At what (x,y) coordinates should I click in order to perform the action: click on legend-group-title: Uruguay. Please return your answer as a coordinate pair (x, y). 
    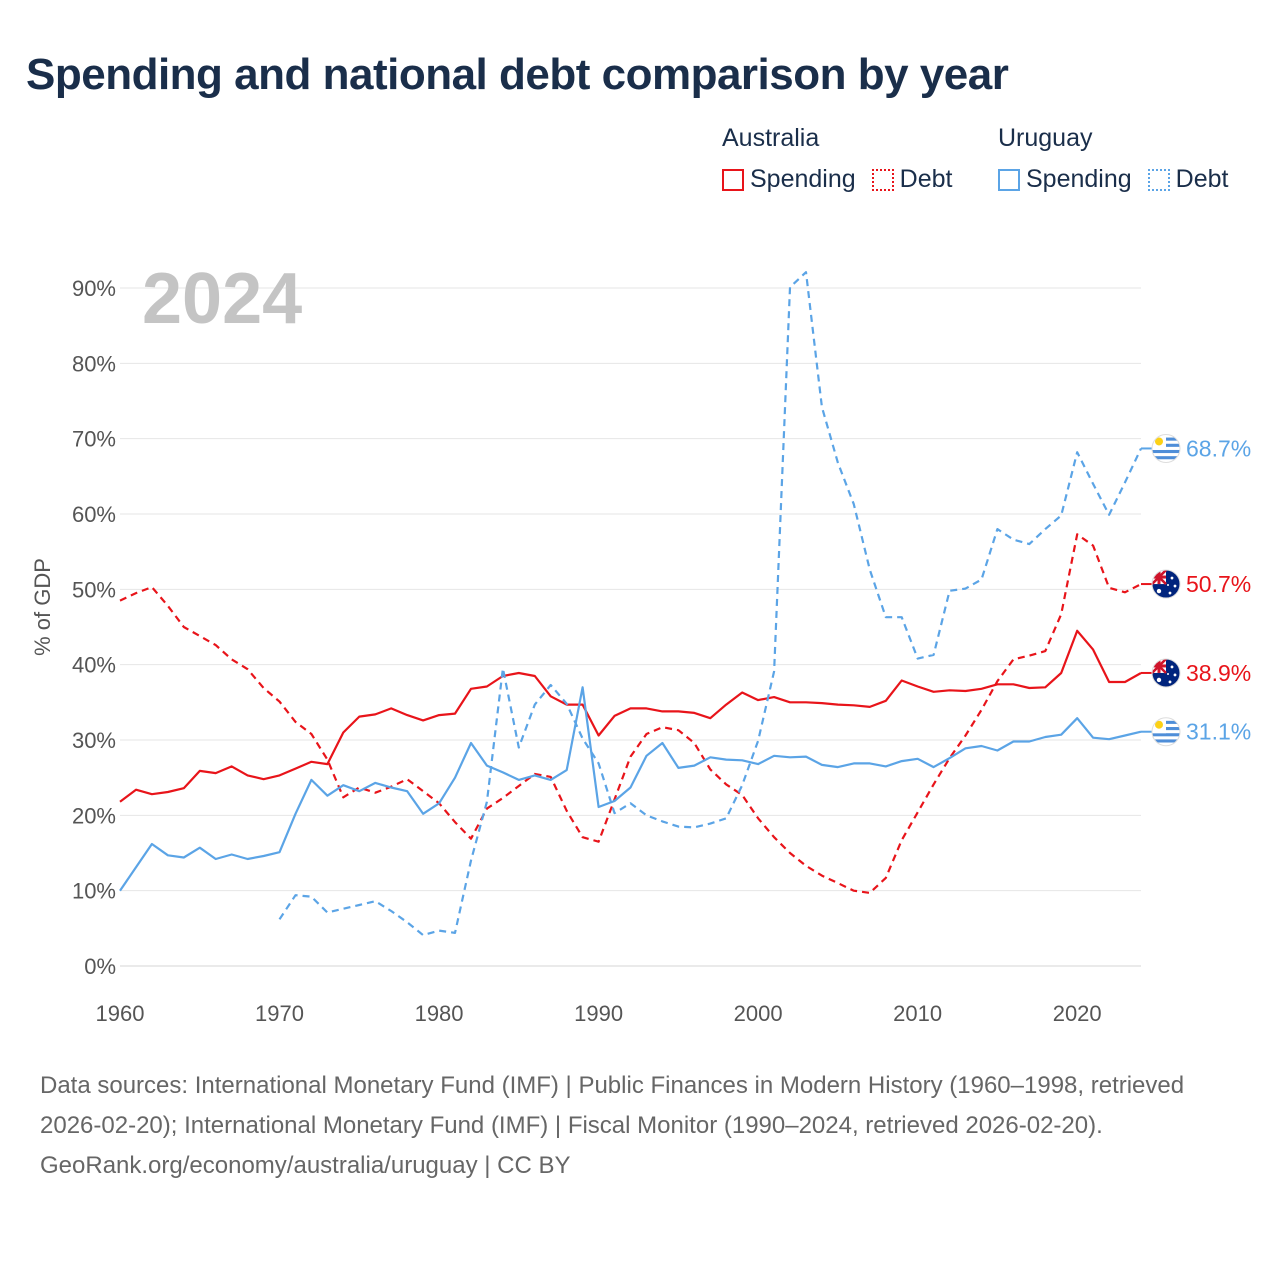
    Looking at the image, I should click on (1045, 138).